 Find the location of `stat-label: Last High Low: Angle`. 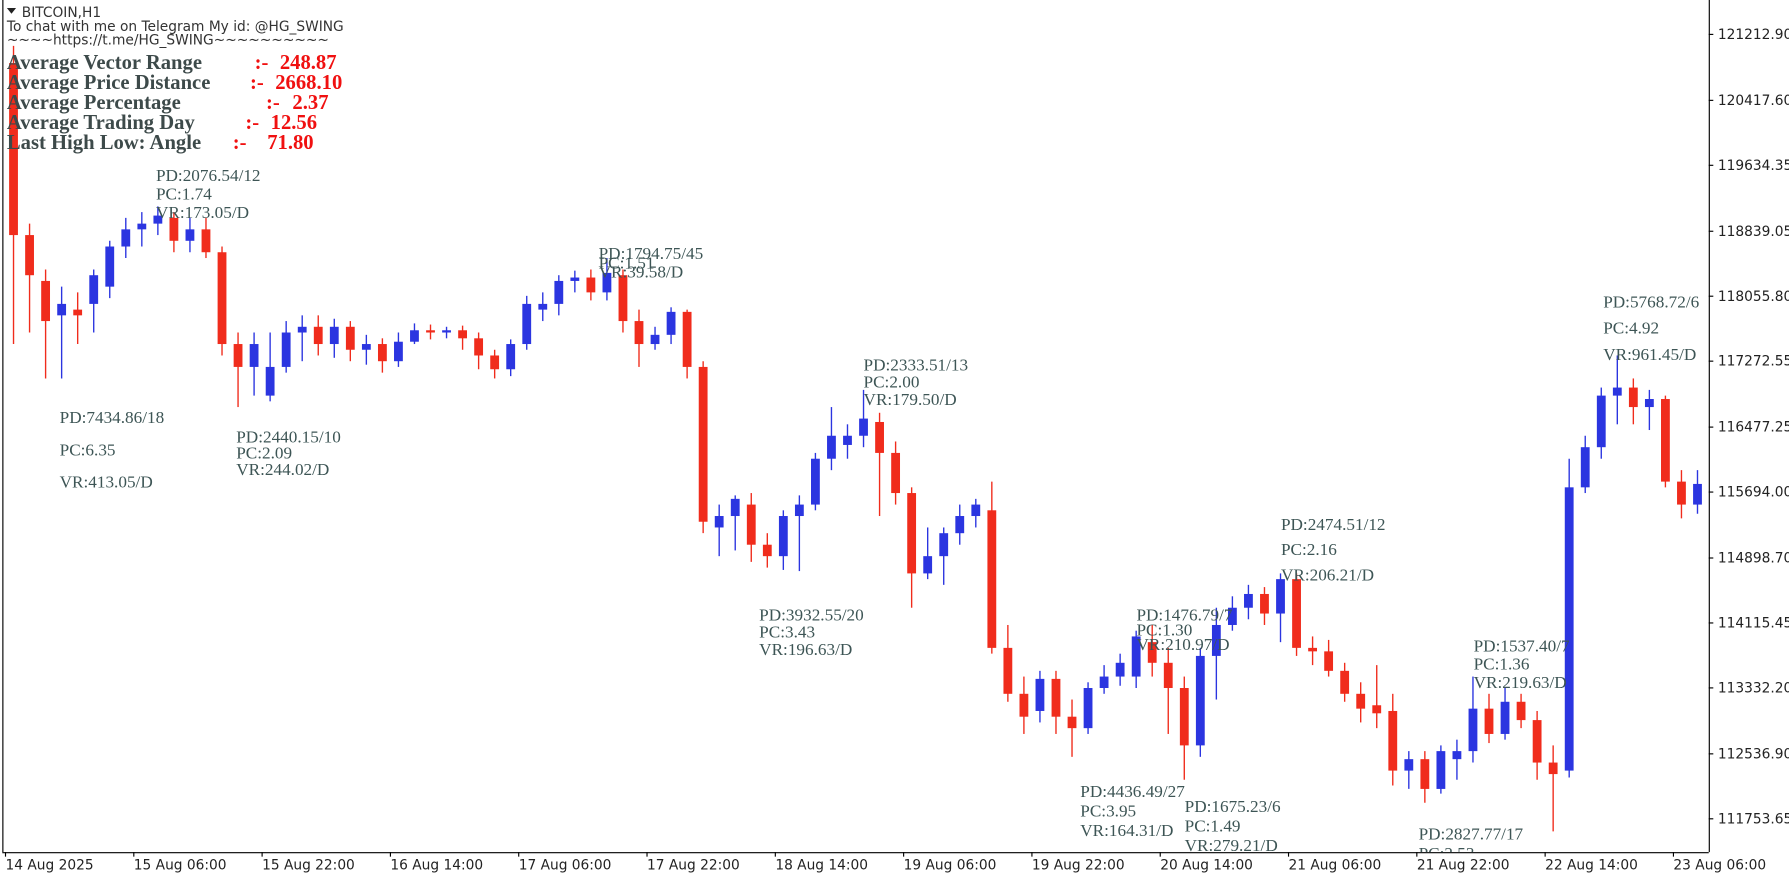

stat-label: Last High Low: Angle is located at coordinates (104, 143).